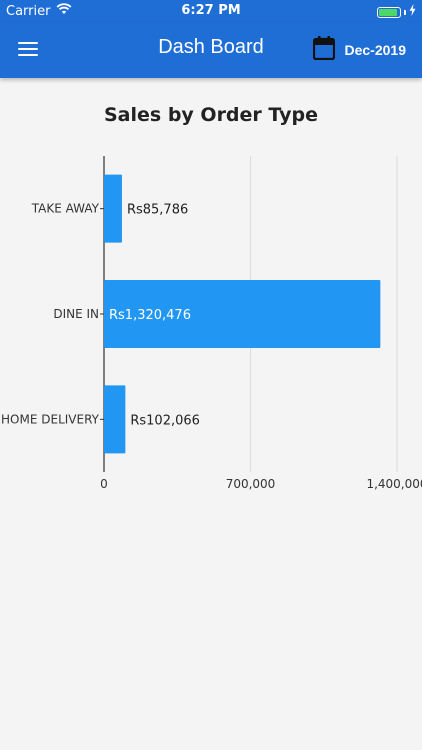  Describe the element at coordinates (412, 12) in the screenshot. I see `charging-icon` at that location.